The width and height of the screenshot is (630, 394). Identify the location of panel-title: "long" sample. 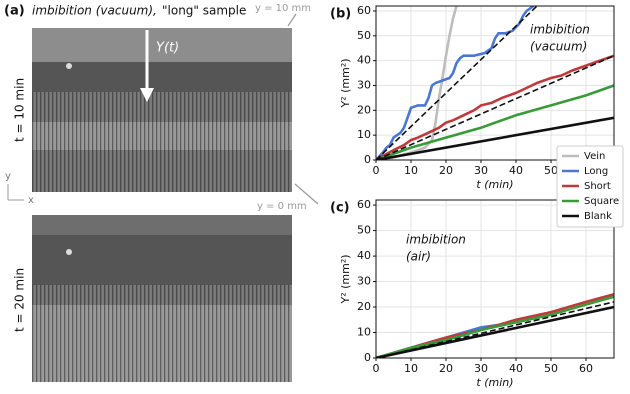
(204, 11).